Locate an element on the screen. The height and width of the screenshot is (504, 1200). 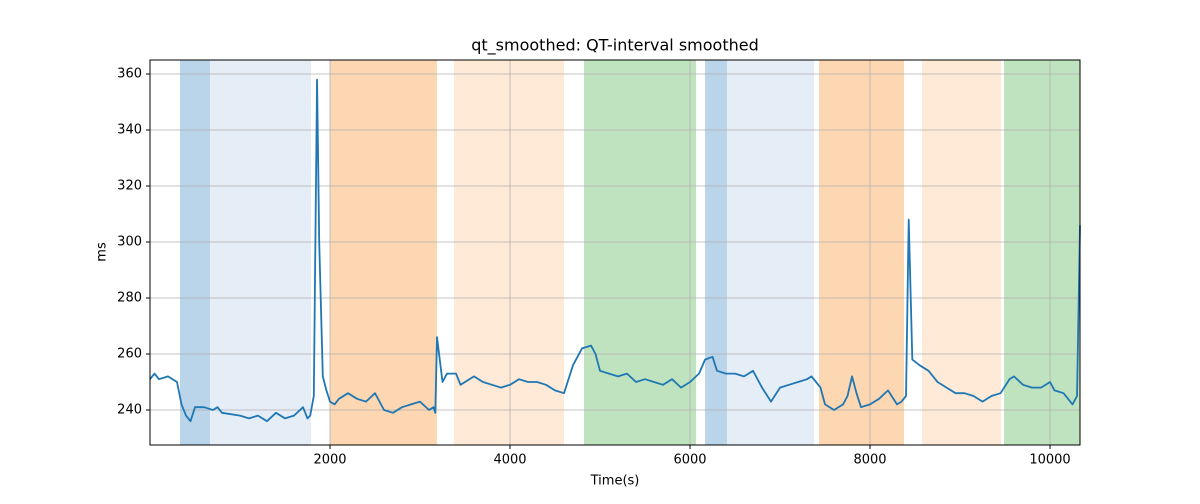
x-tick-label: 4000 is located at coordinates (509, 460).